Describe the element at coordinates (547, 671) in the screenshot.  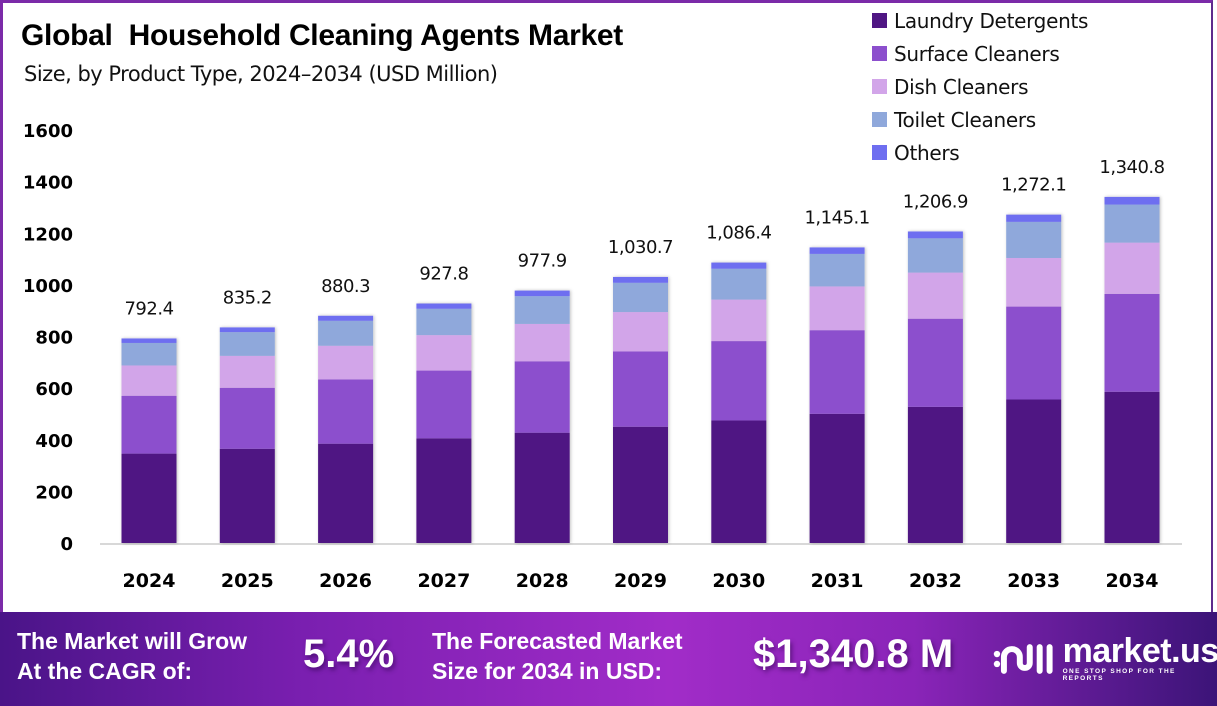
I see `forecast-caption-line2: Size for 2034 in USD:` at that location.